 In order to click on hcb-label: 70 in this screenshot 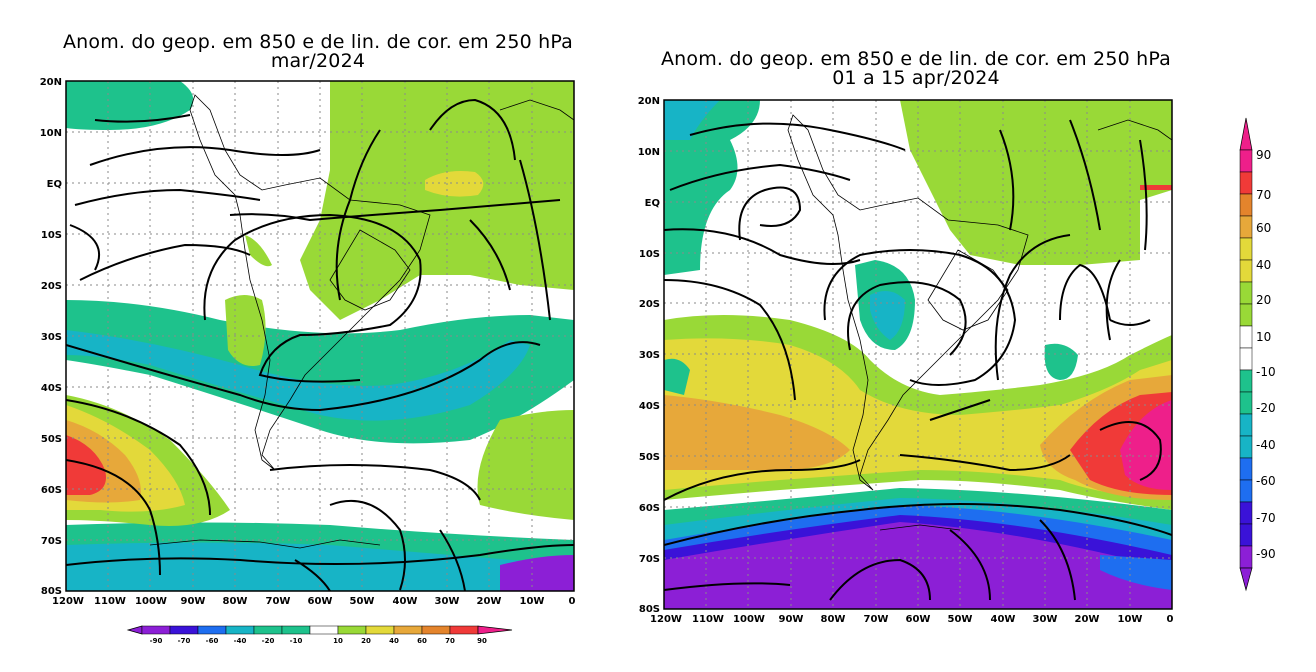, I will do `click(450, 641)`.